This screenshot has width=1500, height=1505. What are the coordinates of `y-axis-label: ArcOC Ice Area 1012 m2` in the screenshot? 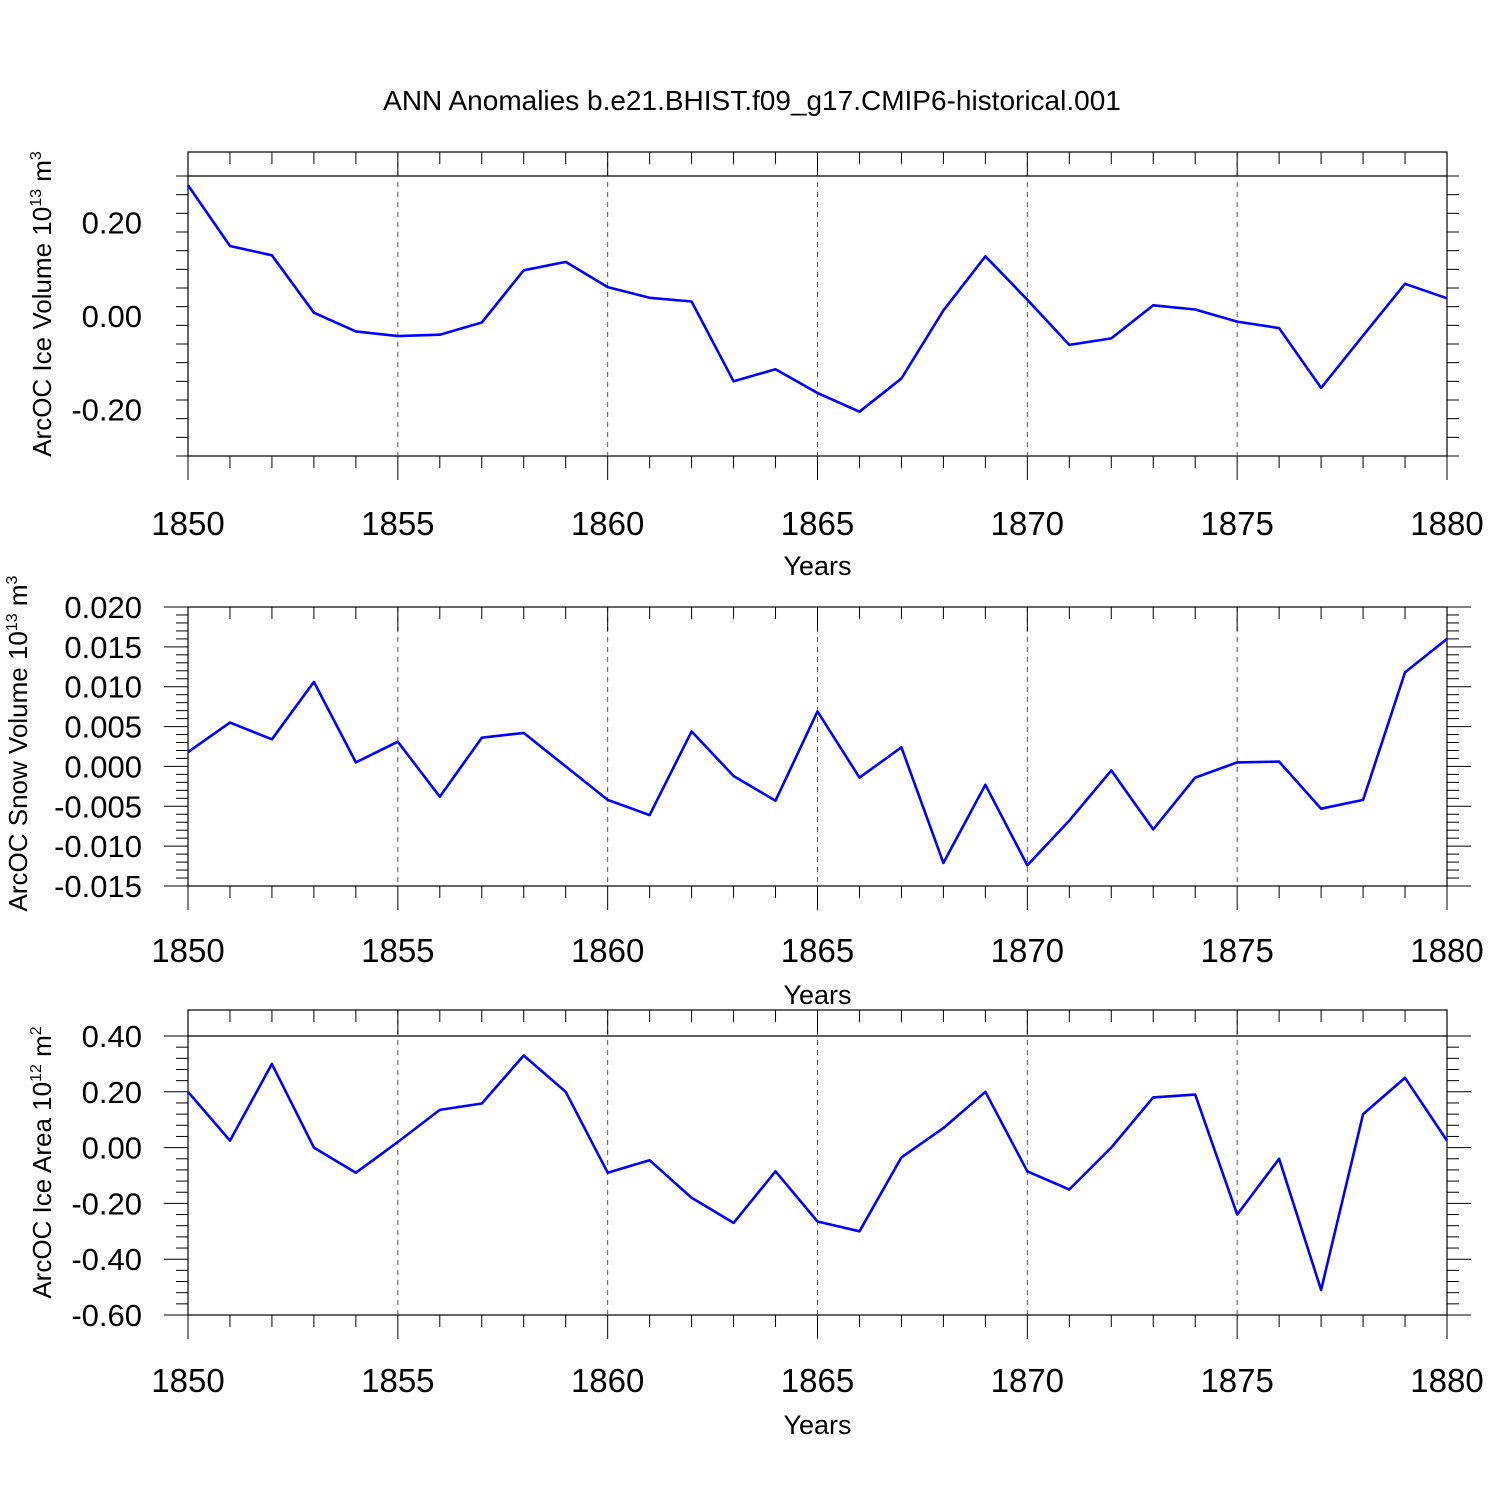 It's located at (42, 1162).